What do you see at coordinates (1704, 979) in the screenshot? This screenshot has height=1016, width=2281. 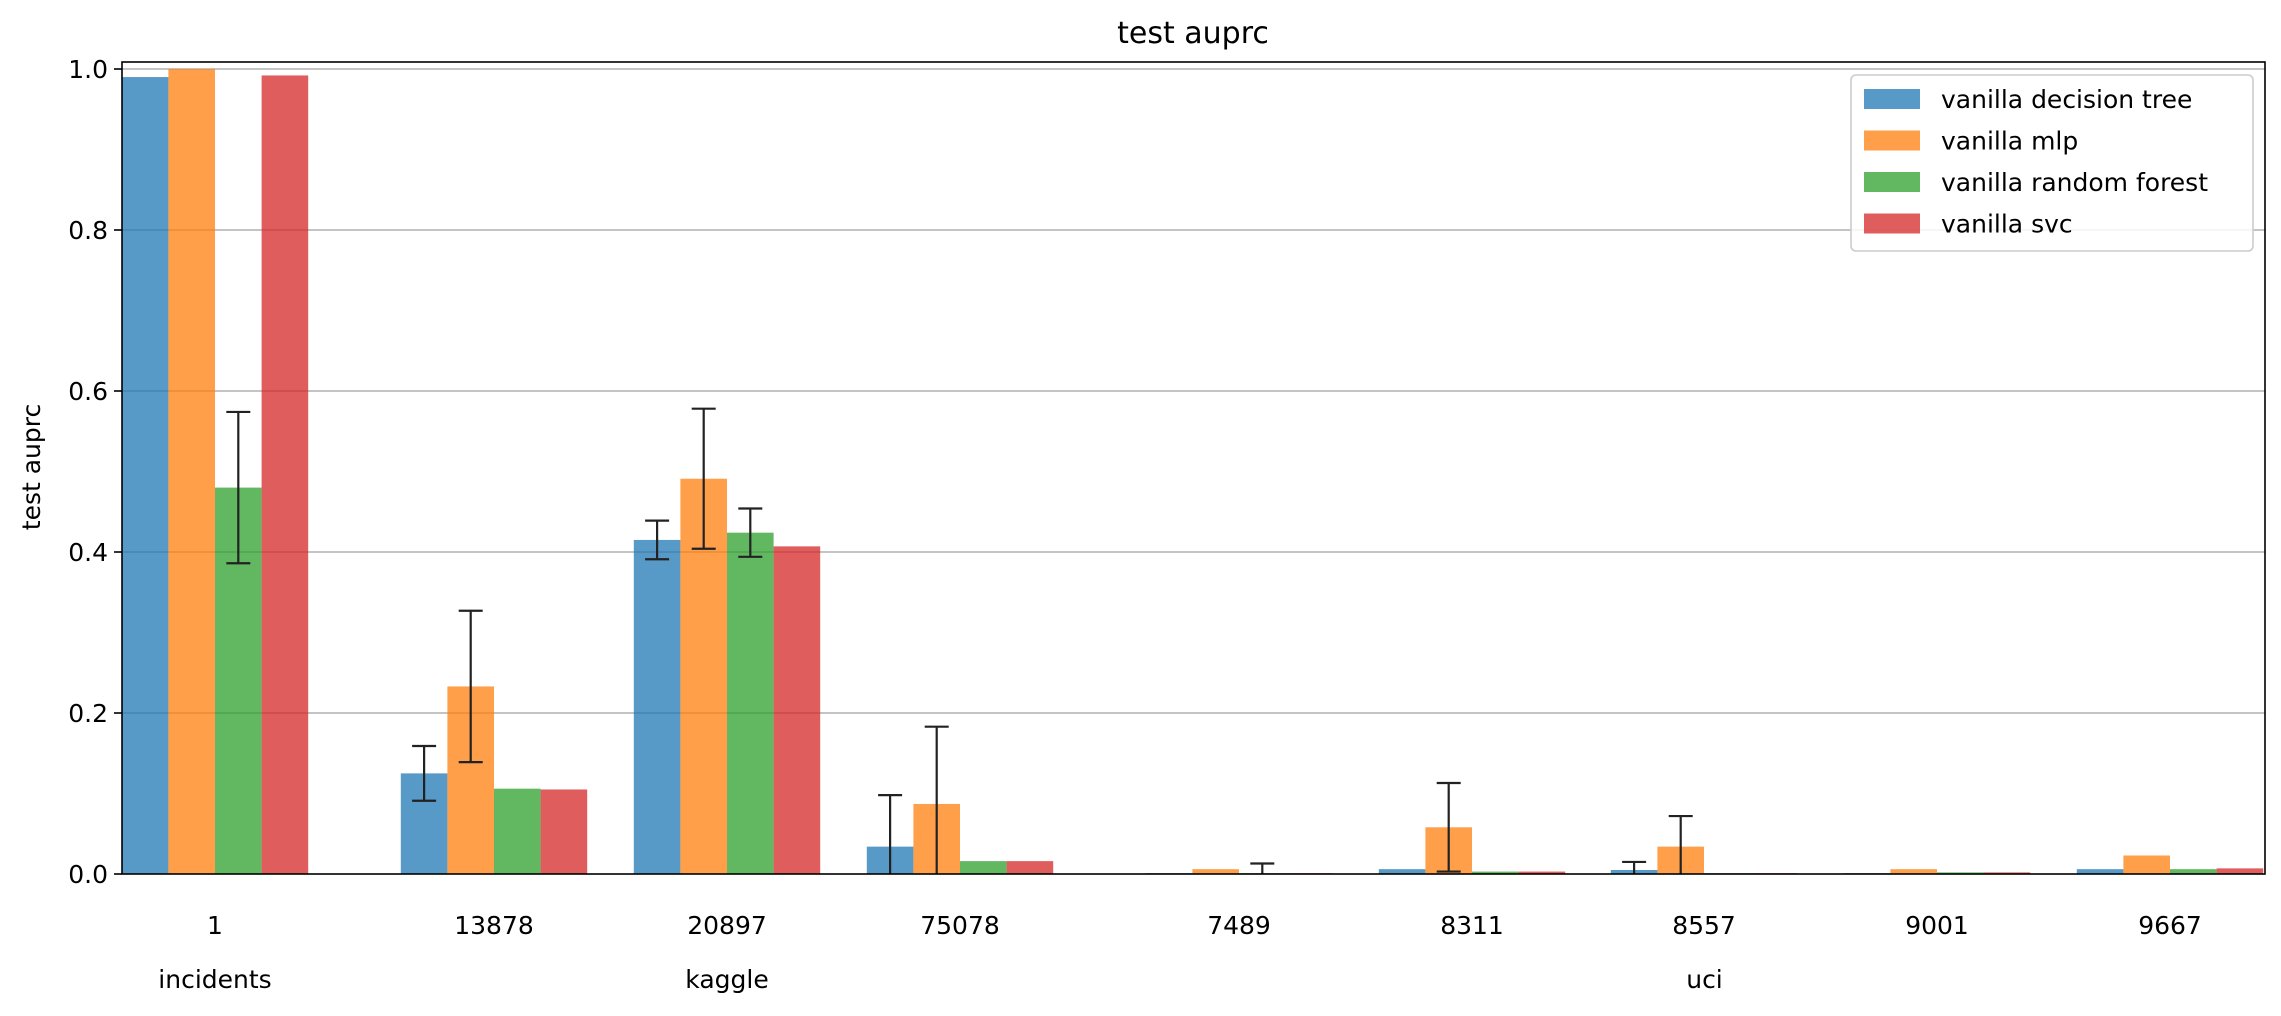 I see `x-group-label: uci` at bounding box center [1704, 979].